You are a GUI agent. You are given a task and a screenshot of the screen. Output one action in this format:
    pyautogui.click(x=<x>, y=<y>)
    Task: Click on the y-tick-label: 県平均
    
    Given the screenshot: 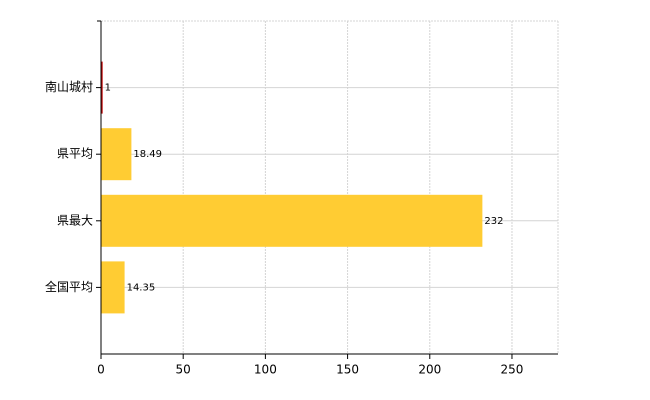 What is the action you would take?
    pyautogui.click(x=75, y=154)
    